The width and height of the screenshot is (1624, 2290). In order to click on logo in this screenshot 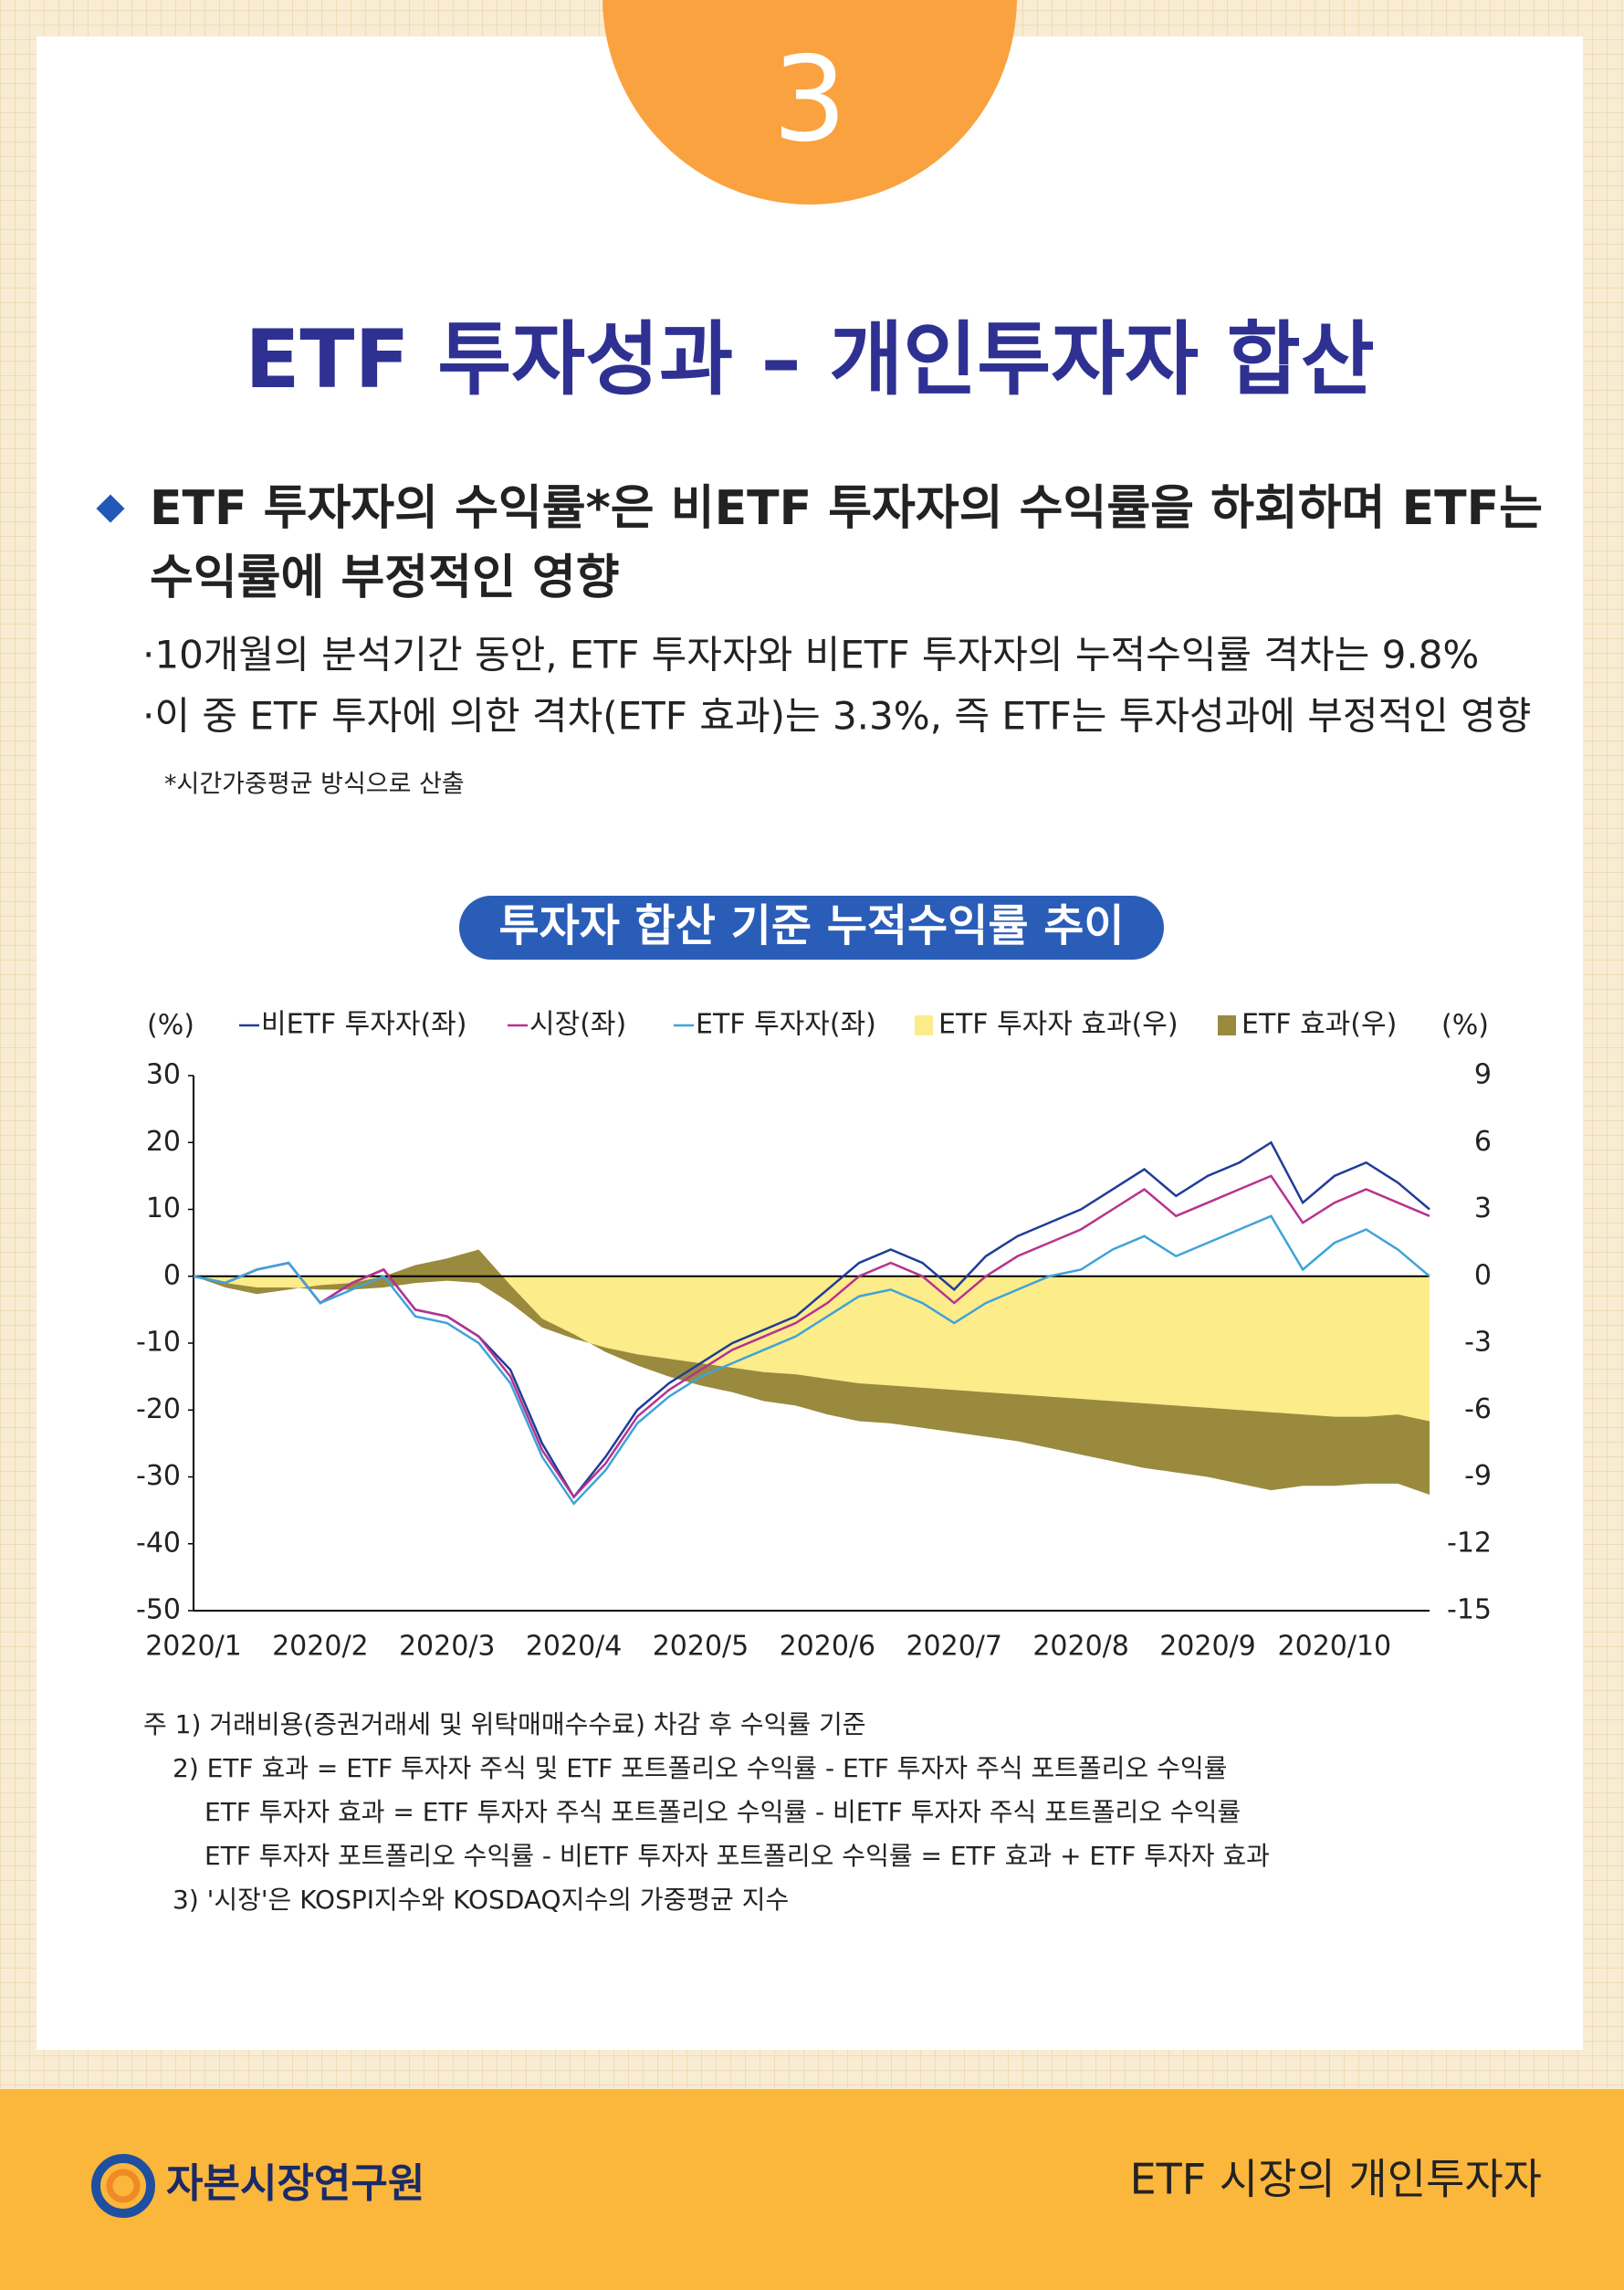, I will do `click(123, 2186)`.